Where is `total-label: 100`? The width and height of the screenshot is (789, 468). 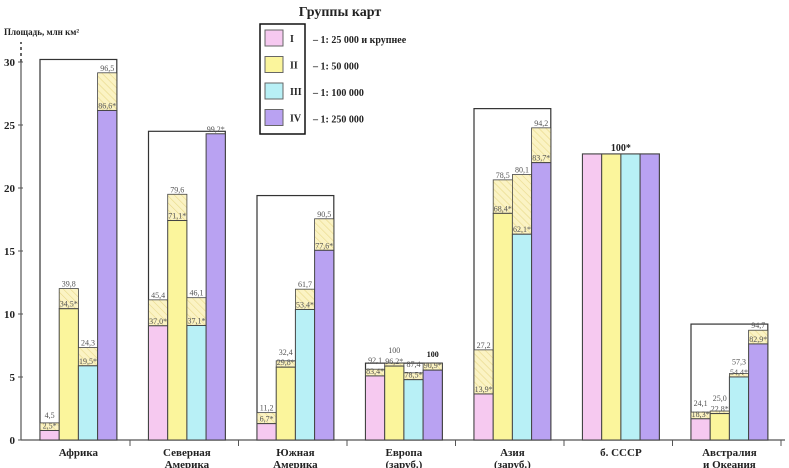
total-label: 100 is located at coordinates (433, 354).